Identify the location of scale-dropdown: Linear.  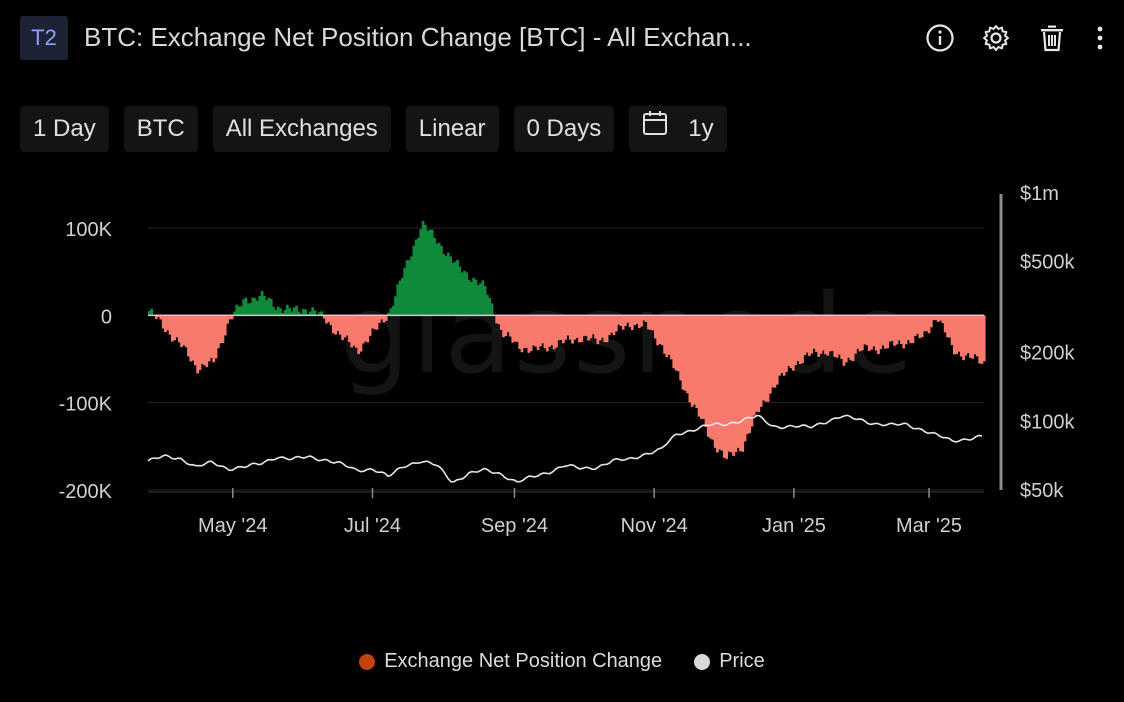
(452, 129).